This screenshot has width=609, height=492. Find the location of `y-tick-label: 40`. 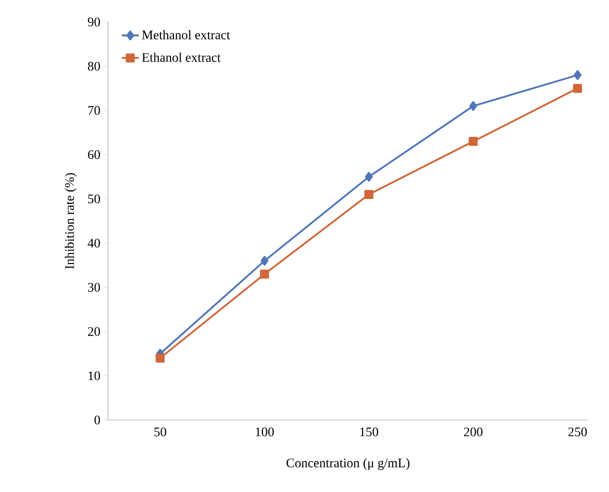

y-tick-label: 40 is located at coordinates (94, 243).